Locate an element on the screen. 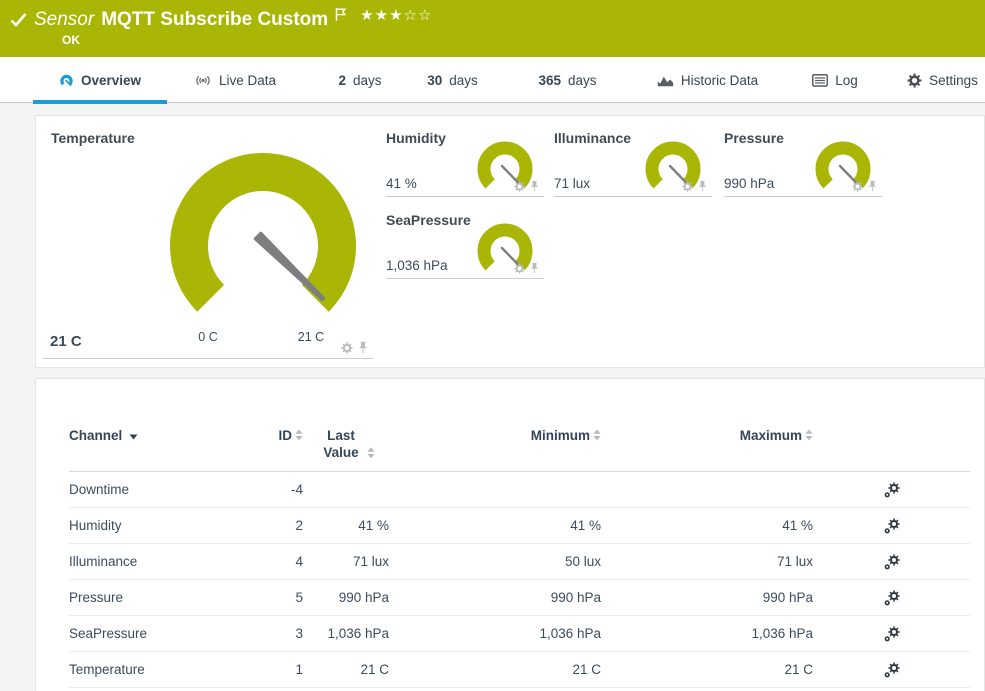 This screenshot has height=691, width=985. gauge-panel-temperature: Temperature 0 C 21 C 21 C is located at coordinates (208, 241).